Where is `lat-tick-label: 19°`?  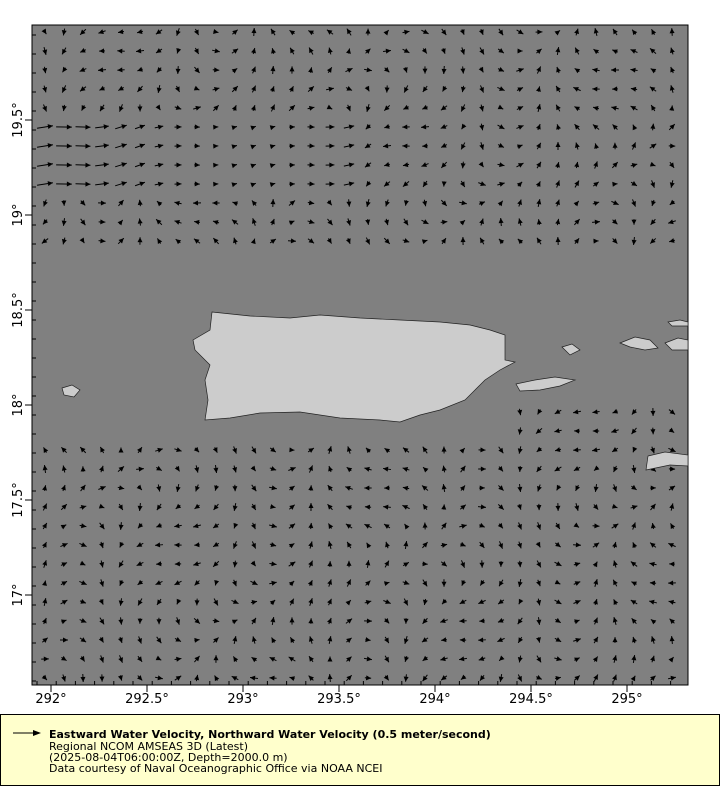 lat-tick-label: 19° is located at coordinates (18, 214).